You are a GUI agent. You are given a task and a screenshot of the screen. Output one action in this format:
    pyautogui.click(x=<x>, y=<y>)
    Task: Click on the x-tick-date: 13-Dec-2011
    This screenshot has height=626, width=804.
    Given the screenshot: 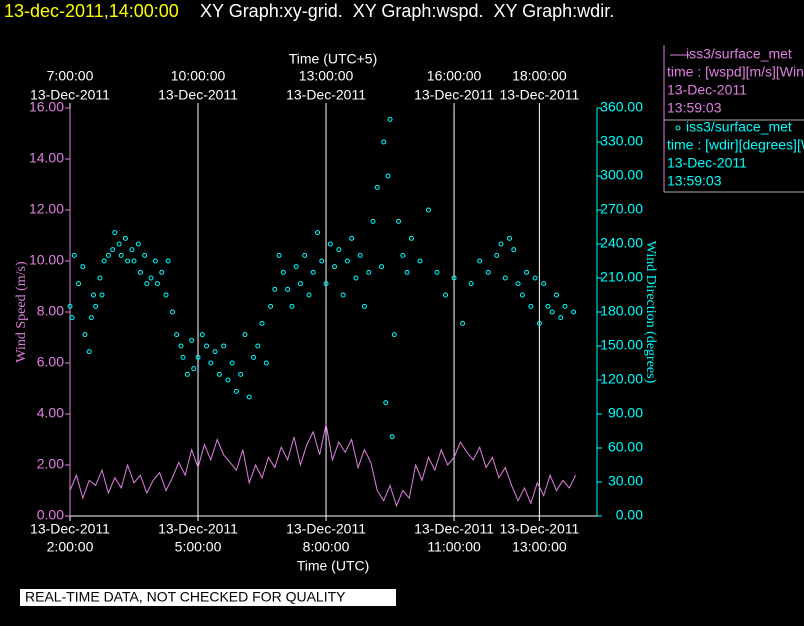 What is the action you would take?
    pyautogui.click(x=198, y=529)
    